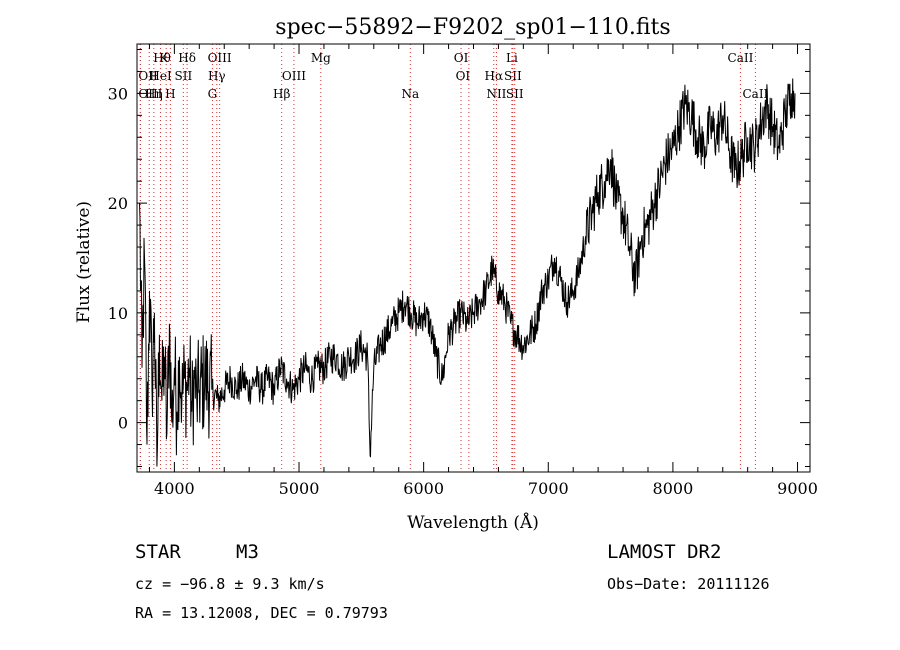 The width and height of the screenshot is (900, 650). Describe the element at coordinates (187, 58) in the screenshot. I see `line-marker-label: Hδ` at that location.